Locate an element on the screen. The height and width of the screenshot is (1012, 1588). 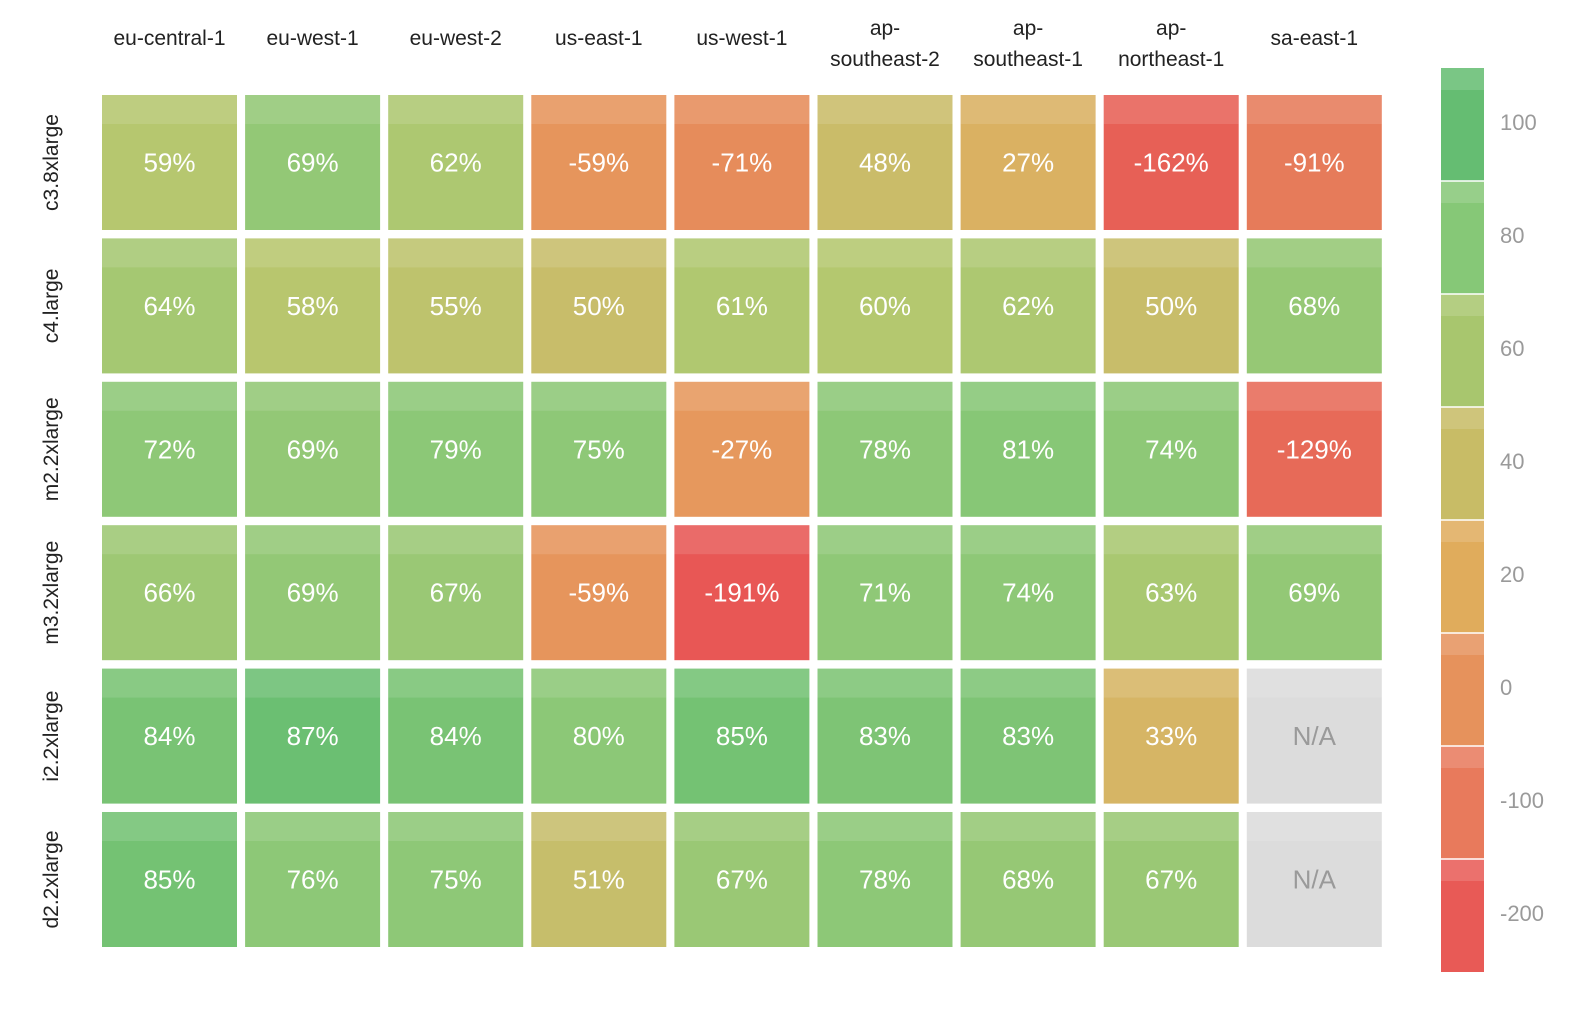
heatmap-cell-m3.2xlarge-eu-west-2 is located at coordinates (456, 593).